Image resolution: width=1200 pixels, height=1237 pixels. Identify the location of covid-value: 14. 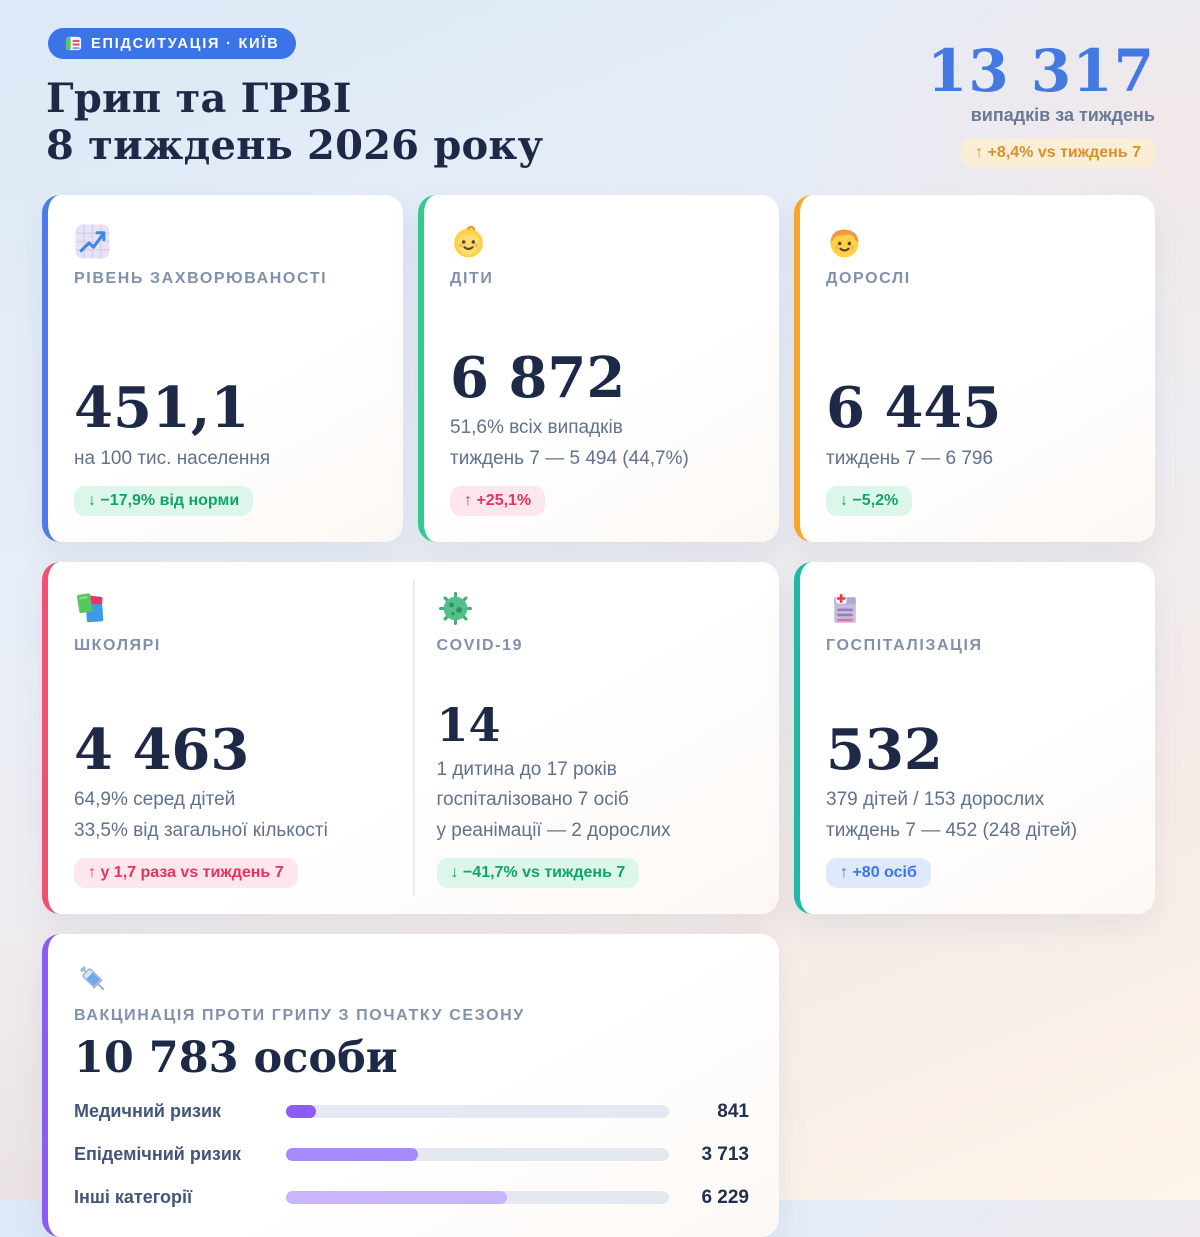
(468, 724).